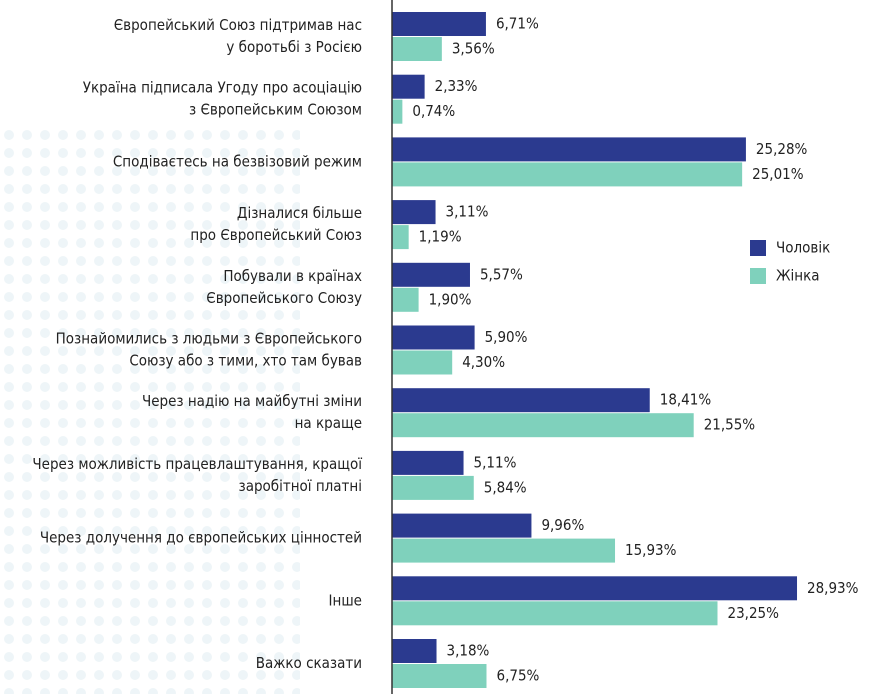 The height and width of the screenshot is (694, 879). Describe the element at coordinates (275, 110) in the screenshot. I see `category-label: з Європейським Союзом` at that location.